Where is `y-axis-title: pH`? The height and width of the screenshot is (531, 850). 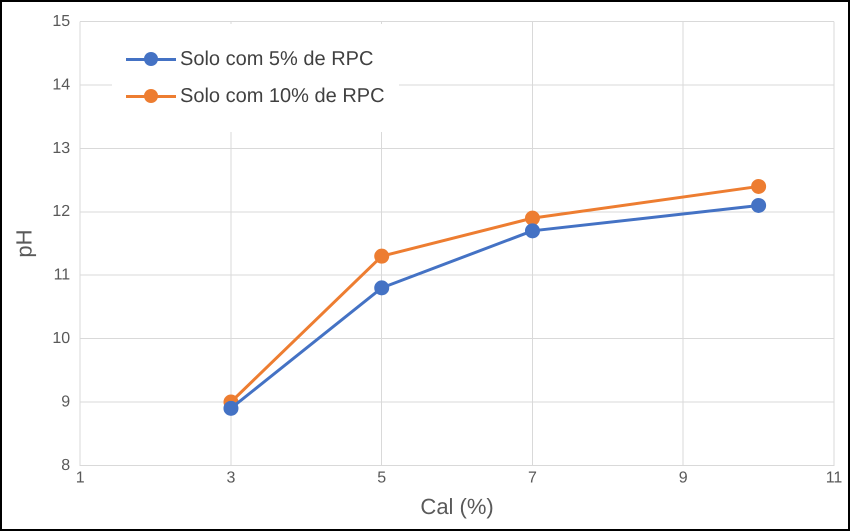
y-axis-title: pH is located at coordinates (23, 243).